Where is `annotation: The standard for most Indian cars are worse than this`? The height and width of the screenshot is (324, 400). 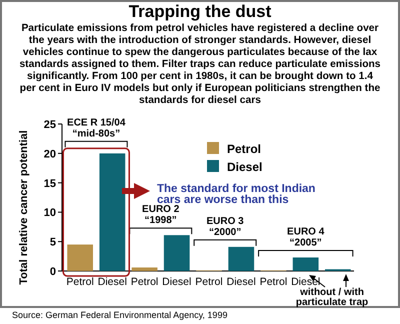
annotation: The standard for most Indian cars are worse than this is located at coordinates (236, 194).